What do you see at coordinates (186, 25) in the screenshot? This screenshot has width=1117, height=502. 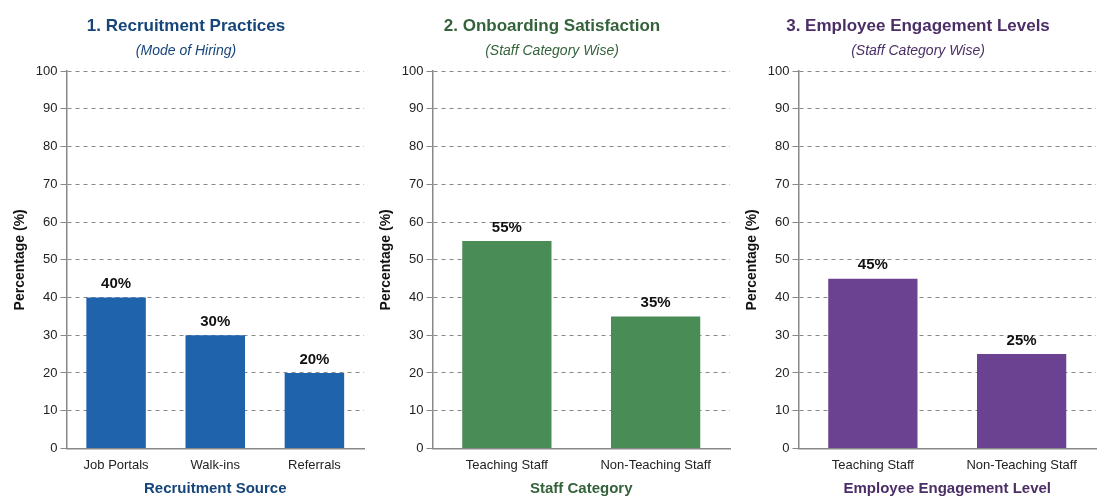 I see `chart-title: 1. Recruitment Practices` at bounding box center [186, 25].